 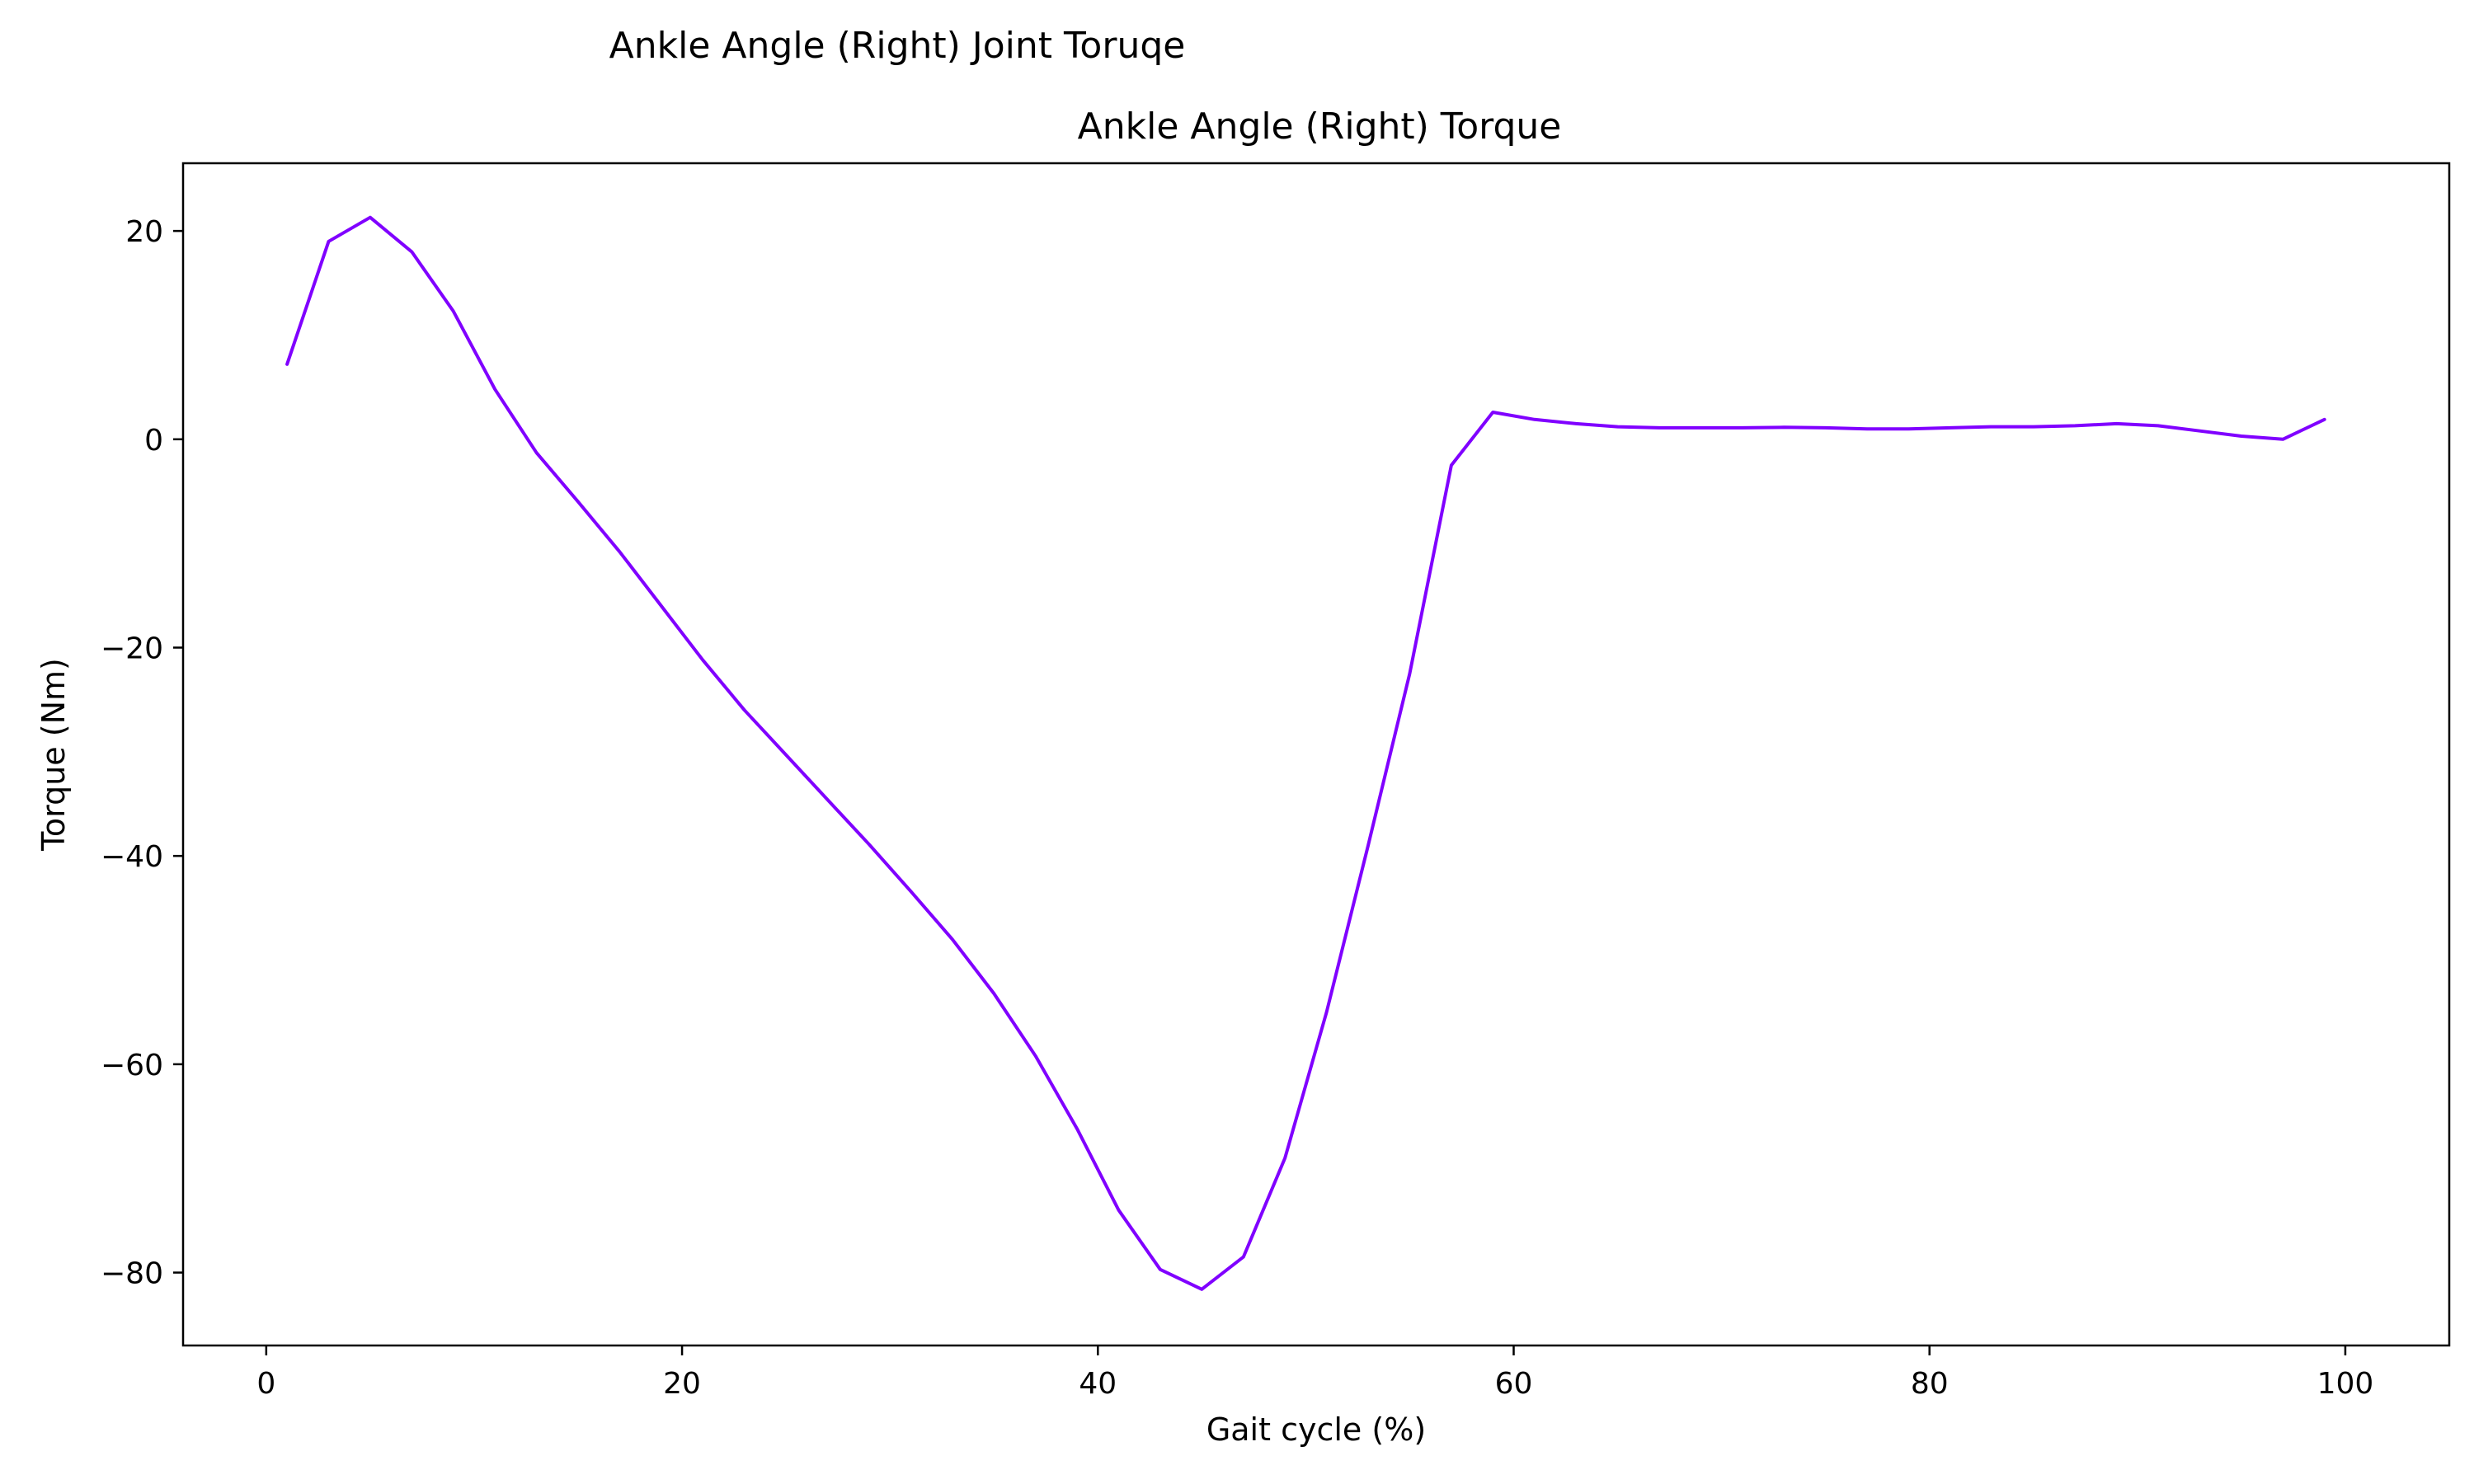 What do you see at coordinates (1316, 1429) in the screenshot?
I see `x-axis-label: Gait cycle (%)` at bounding box center [1316, 1429].